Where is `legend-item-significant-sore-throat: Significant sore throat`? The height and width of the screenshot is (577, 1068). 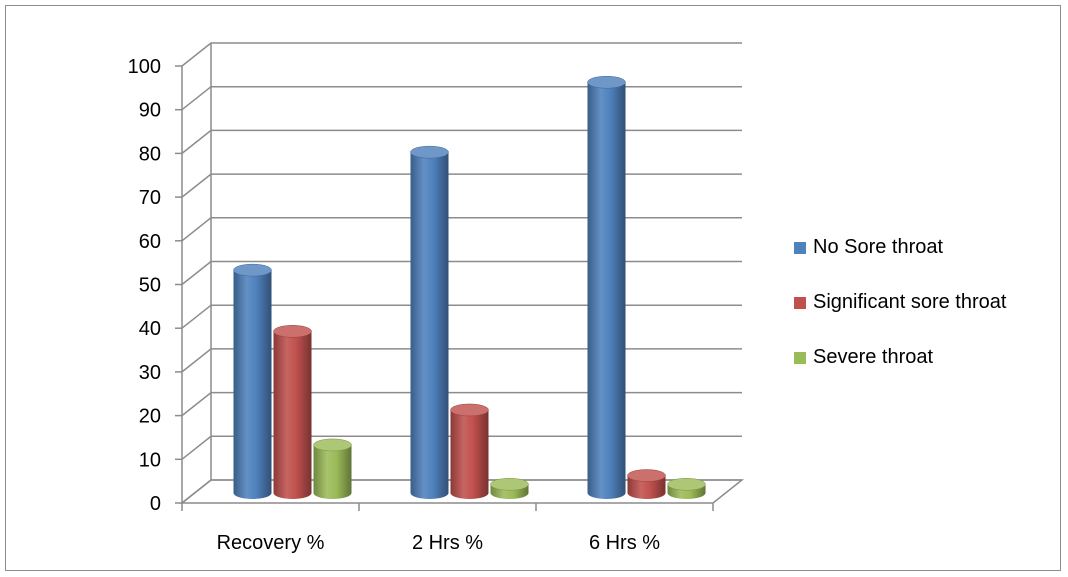
legend-item-significant-sore-throat: Significant sore throat is located at coordinates (900, 302).